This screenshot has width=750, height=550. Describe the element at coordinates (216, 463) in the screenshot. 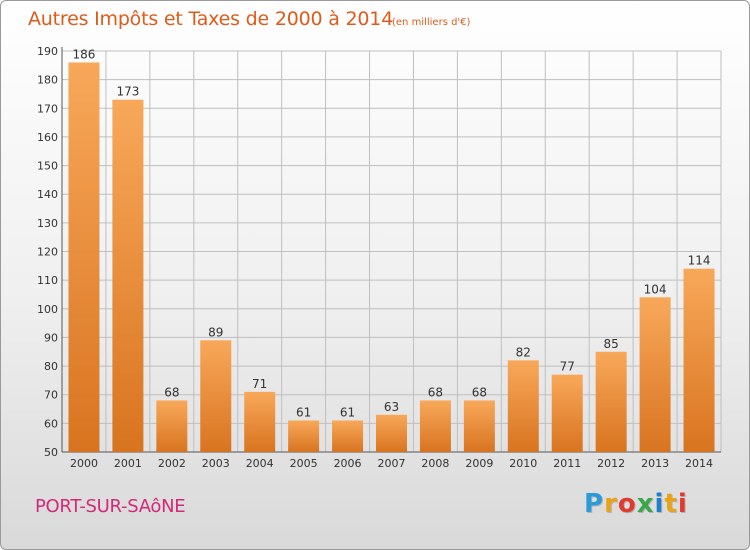

I see `x-tick-label: 2003` at that location.